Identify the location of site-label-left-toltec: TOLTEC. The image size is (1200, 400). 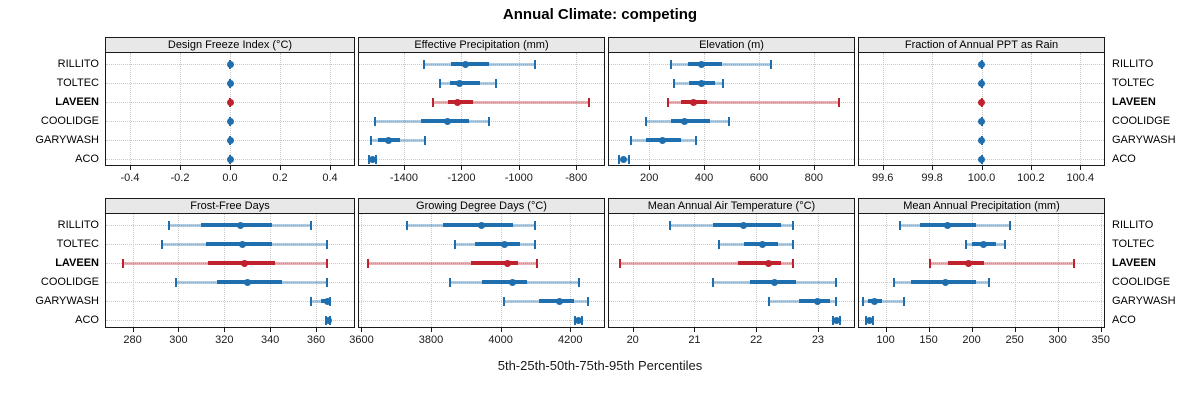
(77, 244).